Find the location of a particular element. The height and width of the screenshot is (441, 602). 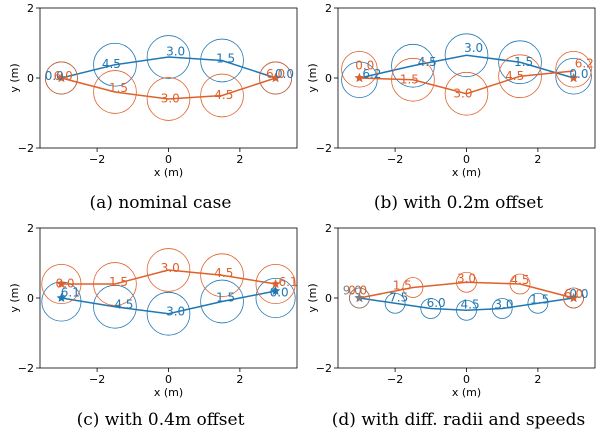

goal-marker-gray is located at coordinates (359, 298).